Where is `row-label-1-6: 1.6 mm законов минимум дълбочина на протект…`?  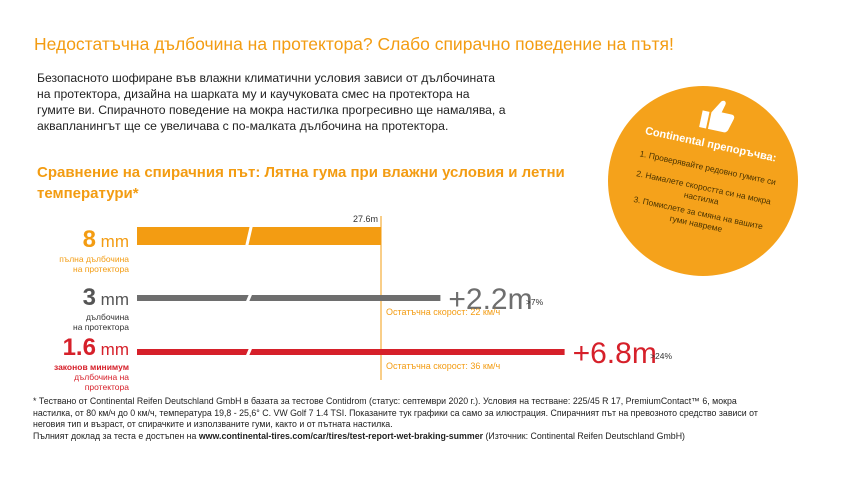 row-label-1-6: 1.6 mm законов минимум дълбочина на протект… is located at coordinates (74, 364).